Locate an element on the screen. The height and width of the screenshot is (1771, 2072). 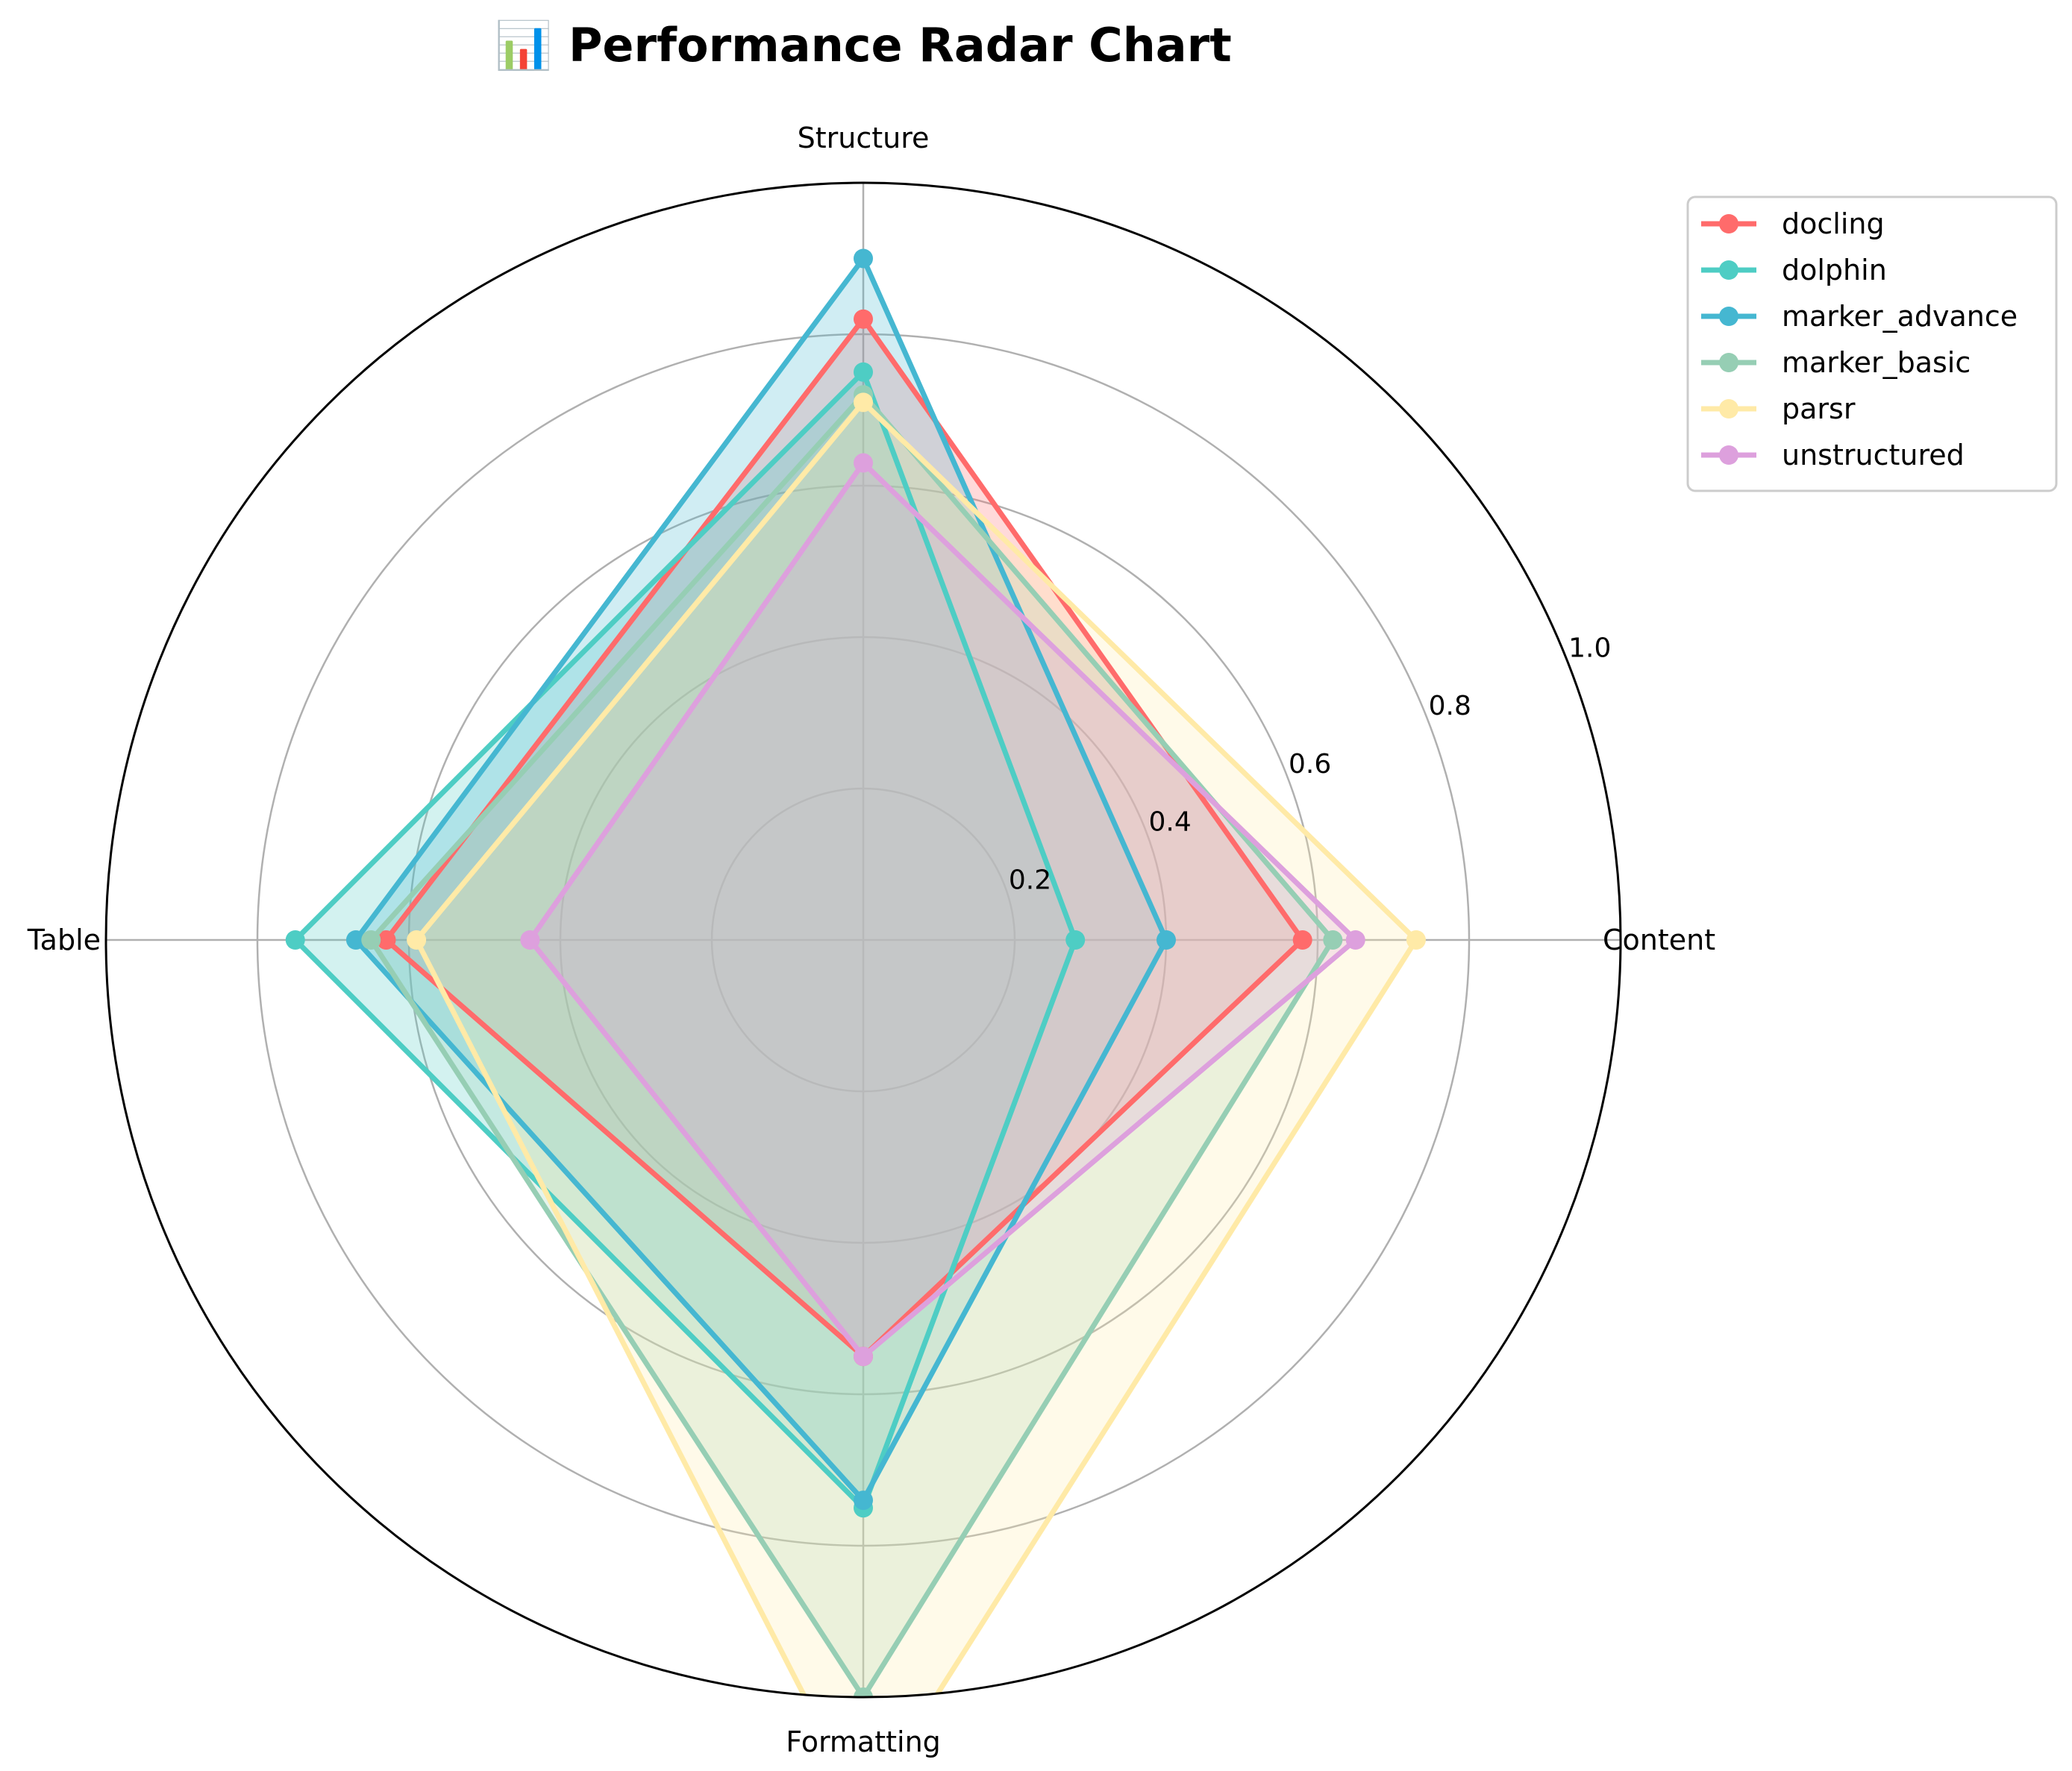
legend-item-docling: docling is located at coordinates (1793, 223).